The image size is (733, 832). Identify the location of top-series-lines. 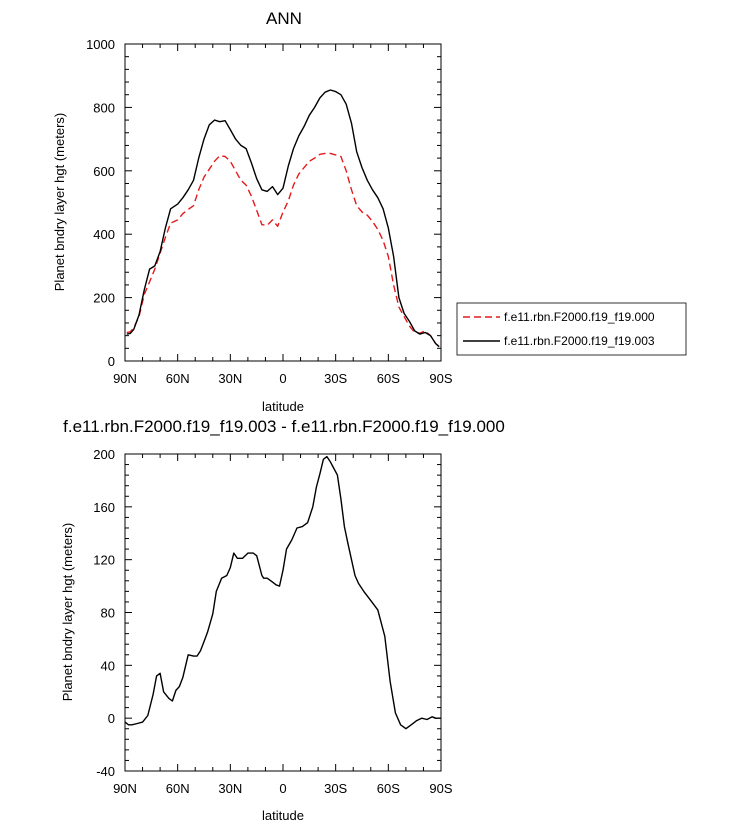
(283, 218).